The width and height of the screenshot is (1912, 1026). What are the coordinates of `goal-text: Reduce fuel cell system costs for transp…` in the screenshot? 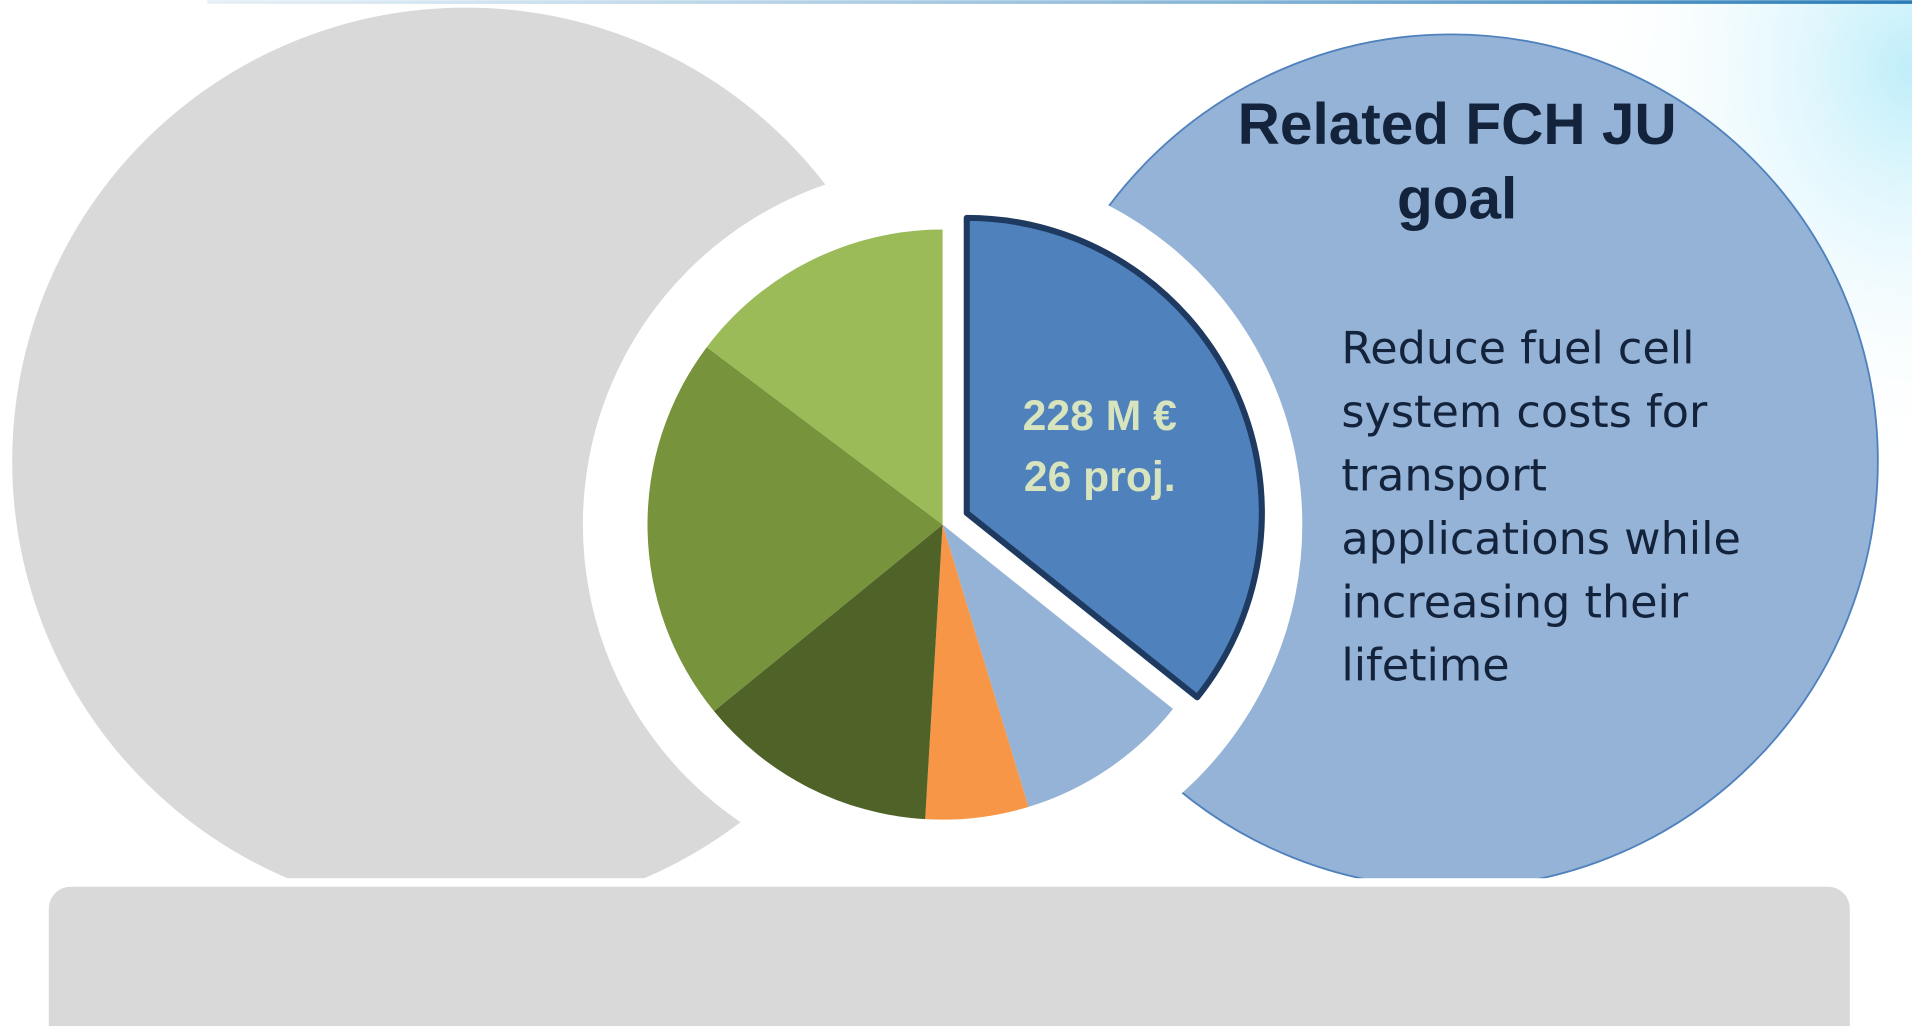 It's located at (1541, 507).